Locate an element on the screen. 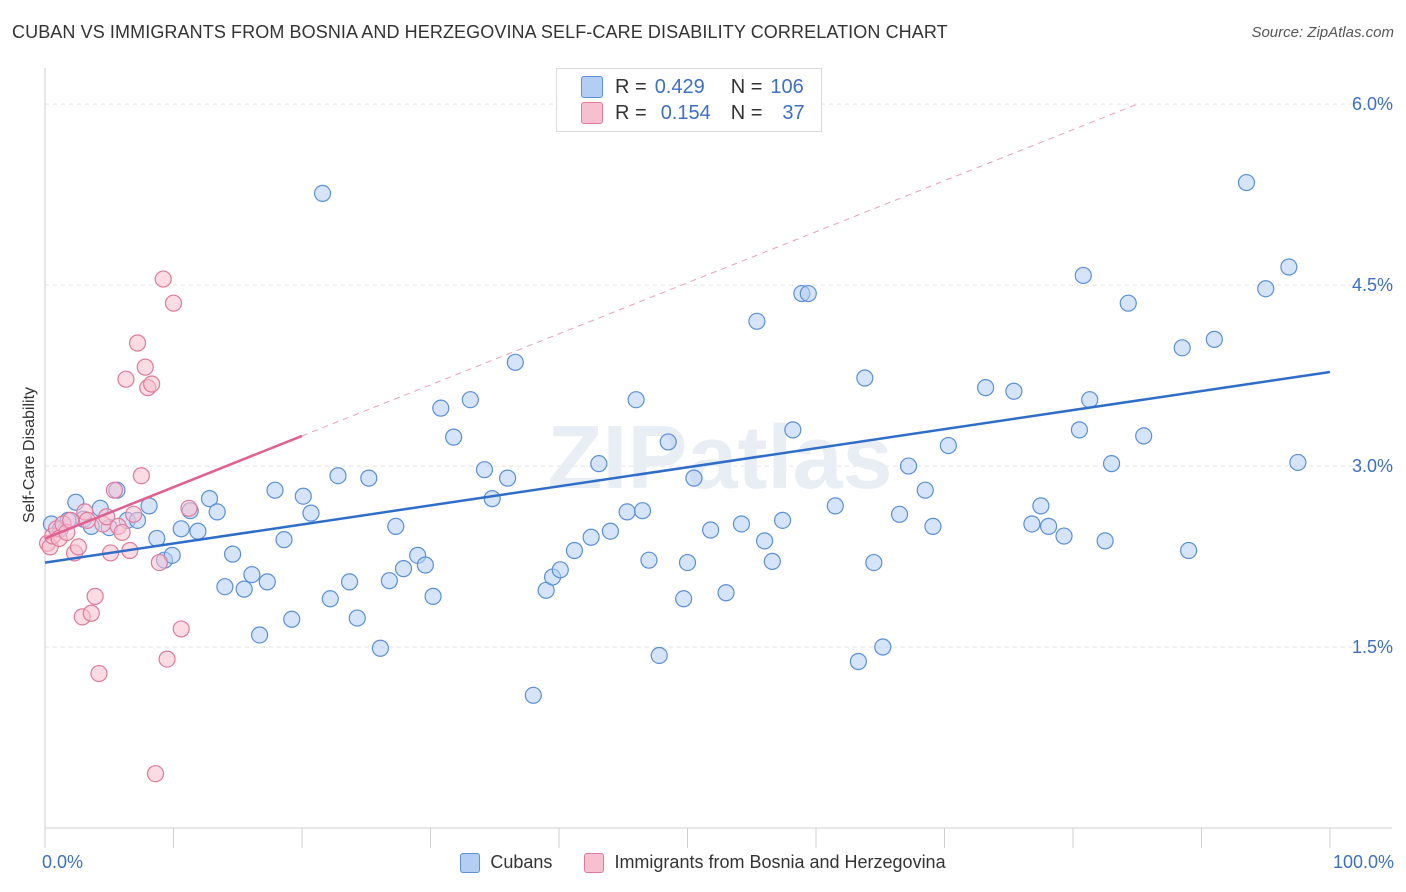 Image resolution: width=1406 pixels, height=892 pixels. legend-row-cubans: R = 0.429 N = 106 is located at coordinates (692, 87).